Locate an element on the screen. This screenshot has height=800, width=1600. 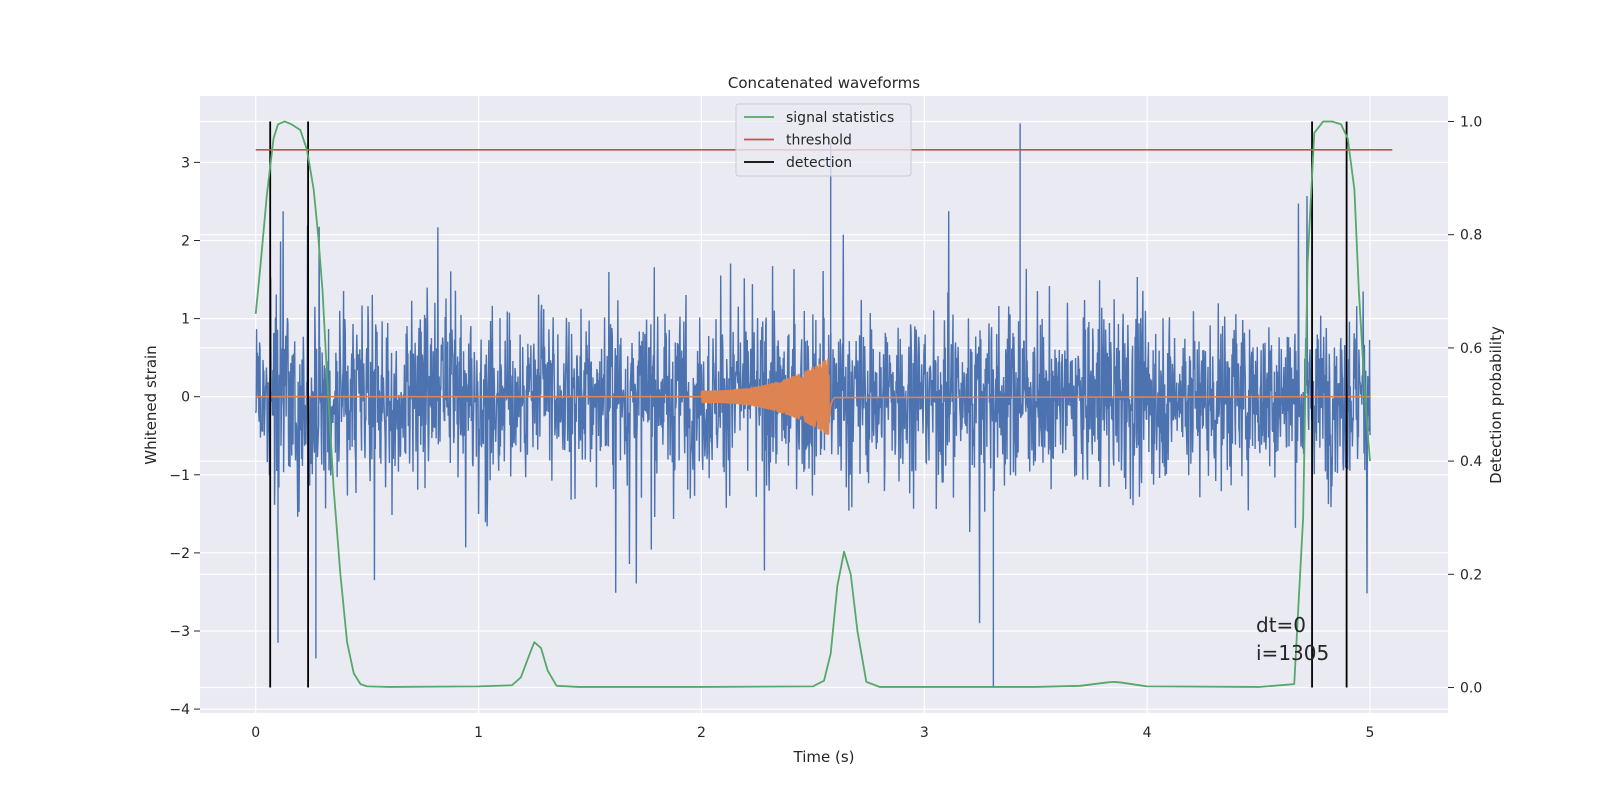
legend-label-detection: detection is located at coordinates (819, 163).